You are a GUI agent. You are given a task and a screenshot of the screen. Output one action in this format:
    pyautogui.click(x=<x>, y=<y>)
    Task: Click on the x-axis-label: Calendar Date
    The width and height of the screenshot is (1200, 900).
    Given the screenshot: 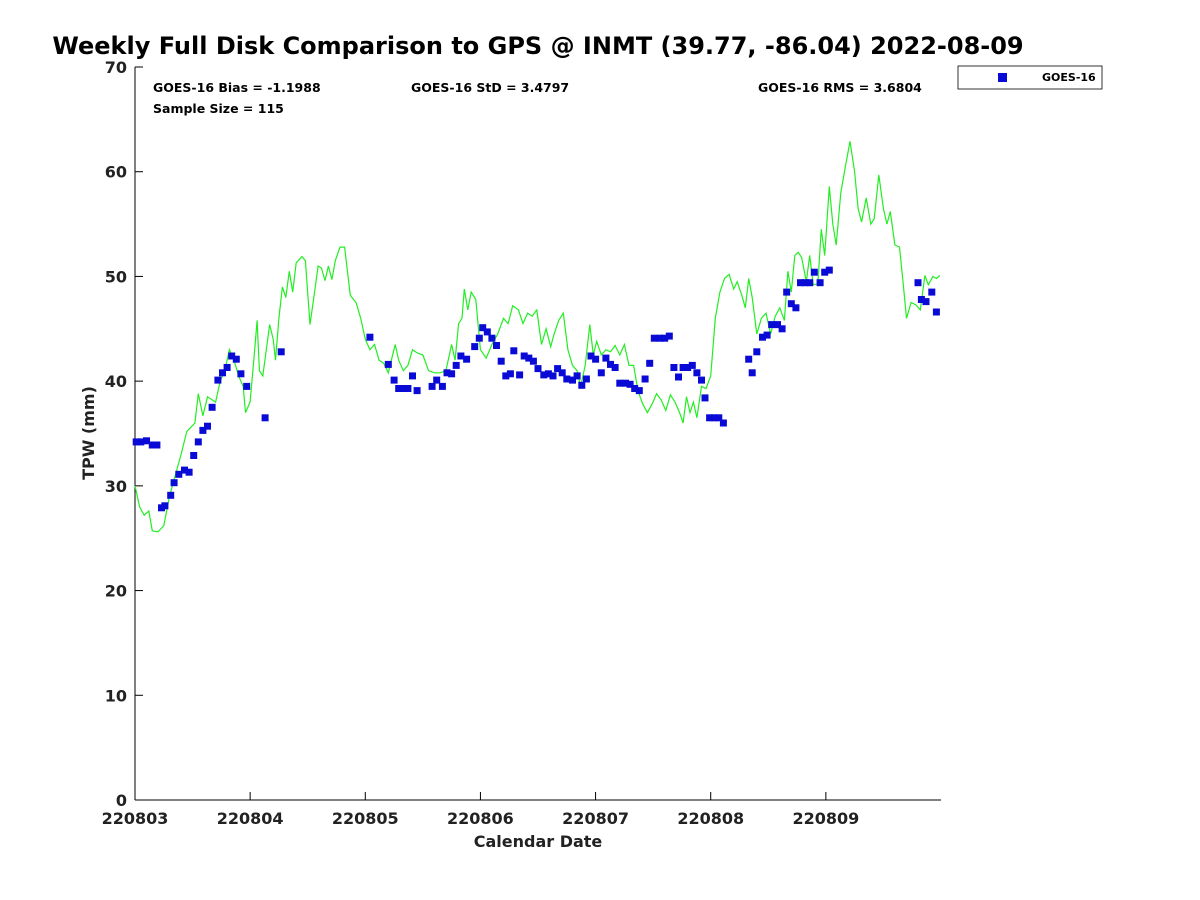 What is the action you would take?
    pyautogui.click(x=538, y=841)
    